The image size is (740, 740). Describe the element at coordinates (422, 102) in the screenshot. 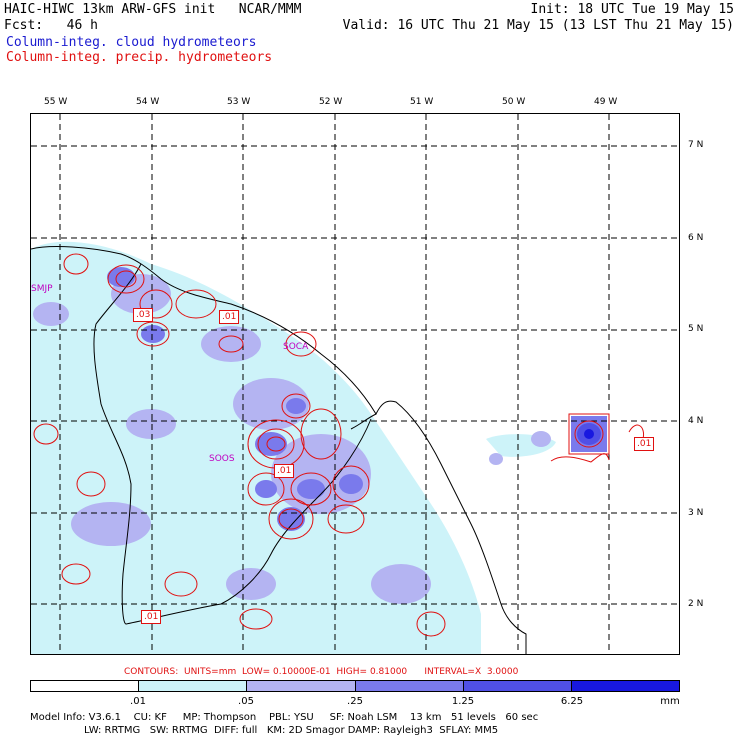

I see `lon-label: 51 W` at that location.